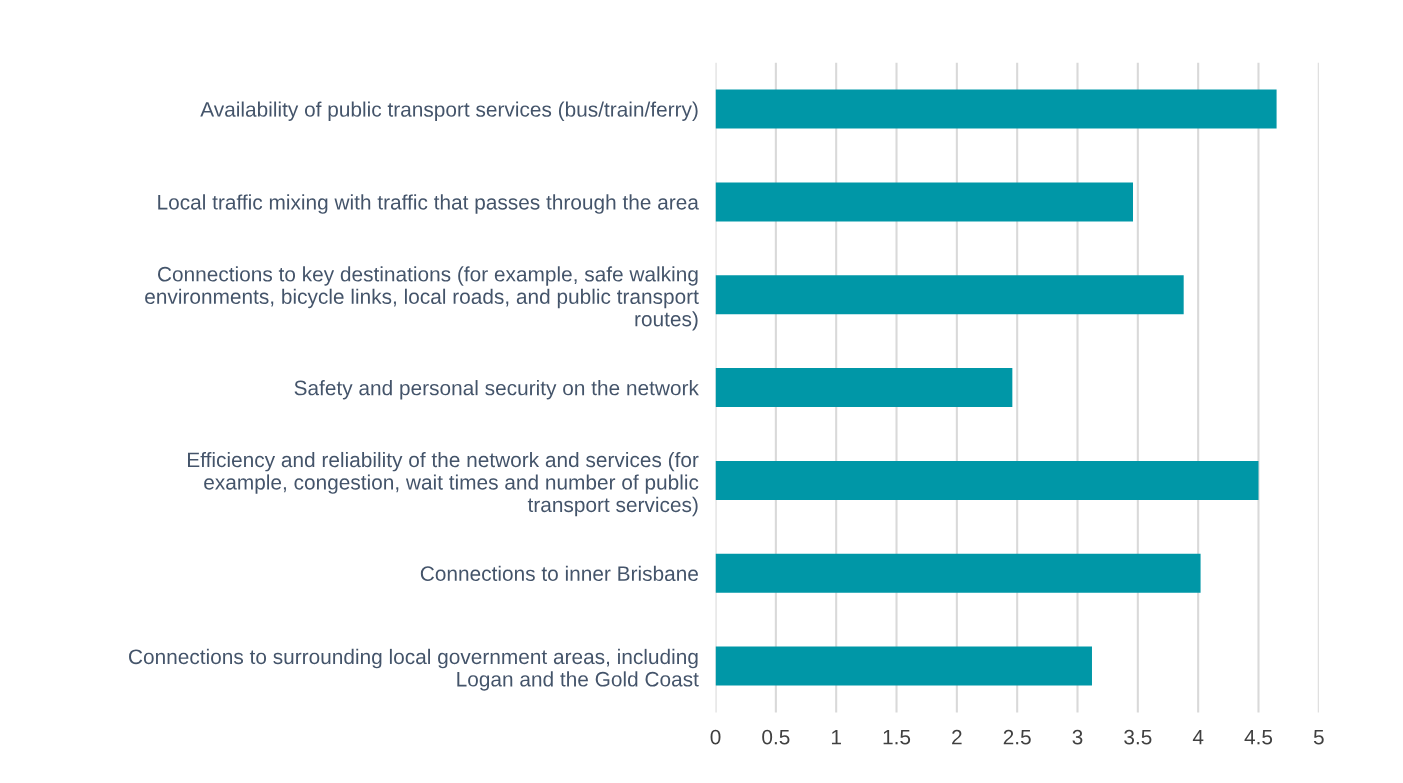 Image resolution: width=1403 pixels, height=783 pixels. What do you see at coordinates (428, 204) in the screenshot?
I see `y-tick-label: Local traffic mixing with traffic that passes through the area` at bounding box center [428, 204].